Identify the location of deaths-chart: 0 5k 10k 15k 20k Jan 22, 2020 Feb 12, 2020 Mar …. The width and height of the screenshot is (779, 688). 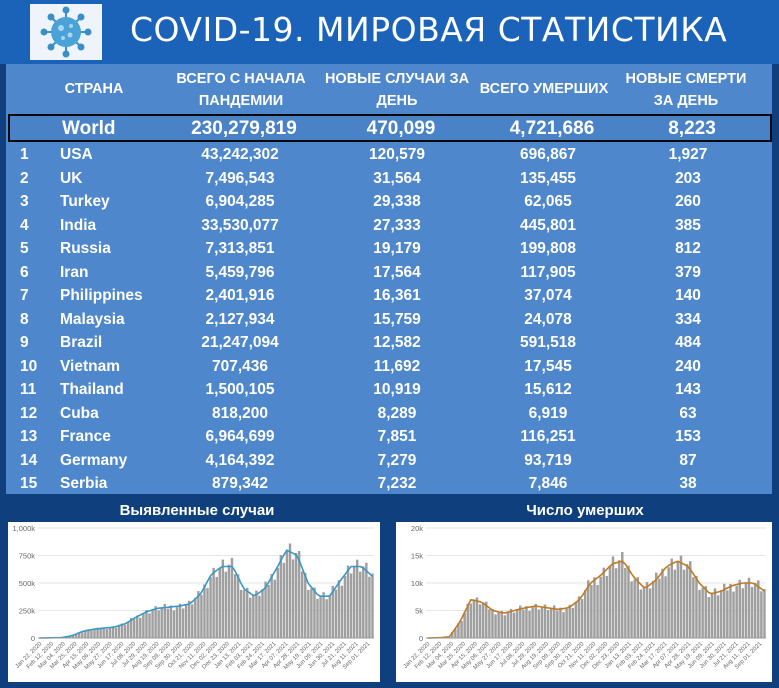
(584, 602).